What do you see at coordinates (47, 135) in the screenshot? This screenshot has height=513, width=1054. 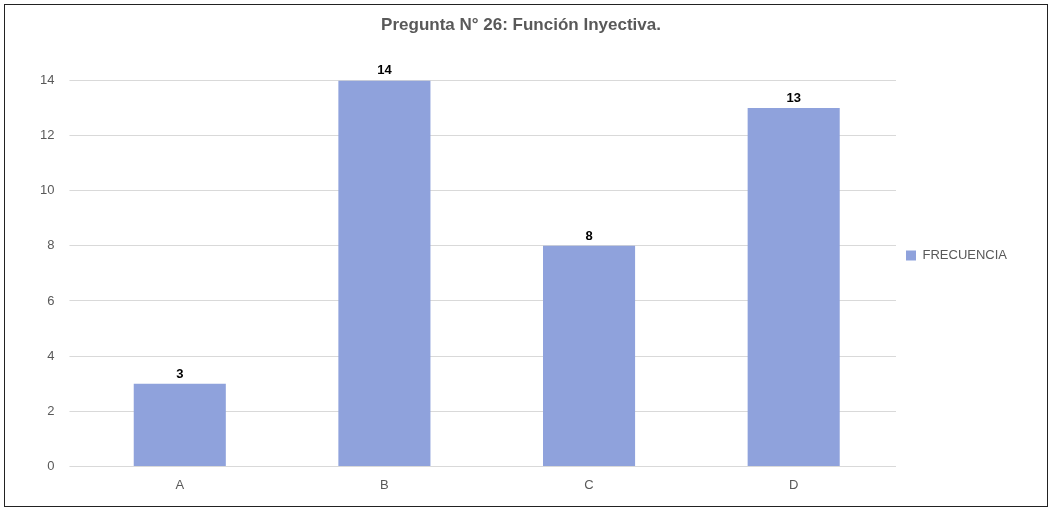 I see `y-tick-label: 12` at bounding box center [47, 135].